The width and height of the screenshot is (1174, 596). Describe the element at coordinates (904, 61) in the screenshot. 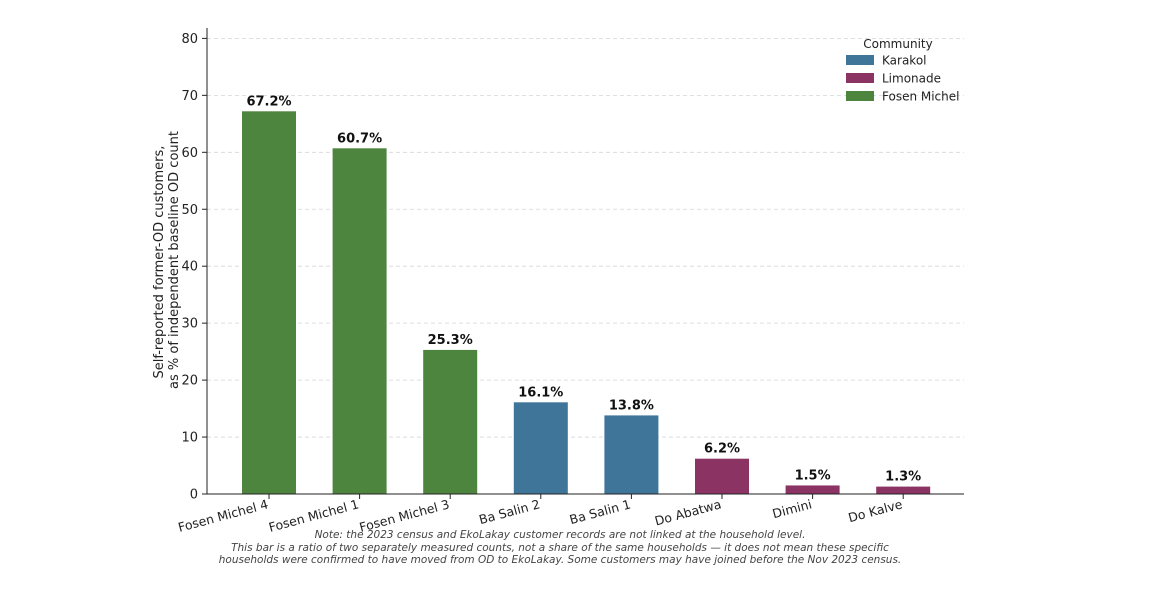

I see `legend-entry: Karakol` at that location.